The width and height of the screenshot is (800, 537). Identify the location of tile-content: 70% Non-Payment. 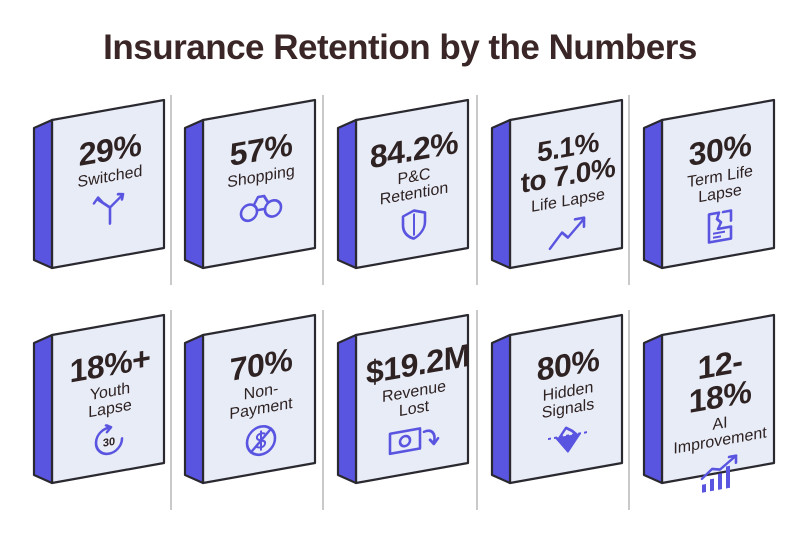
(261, 399).